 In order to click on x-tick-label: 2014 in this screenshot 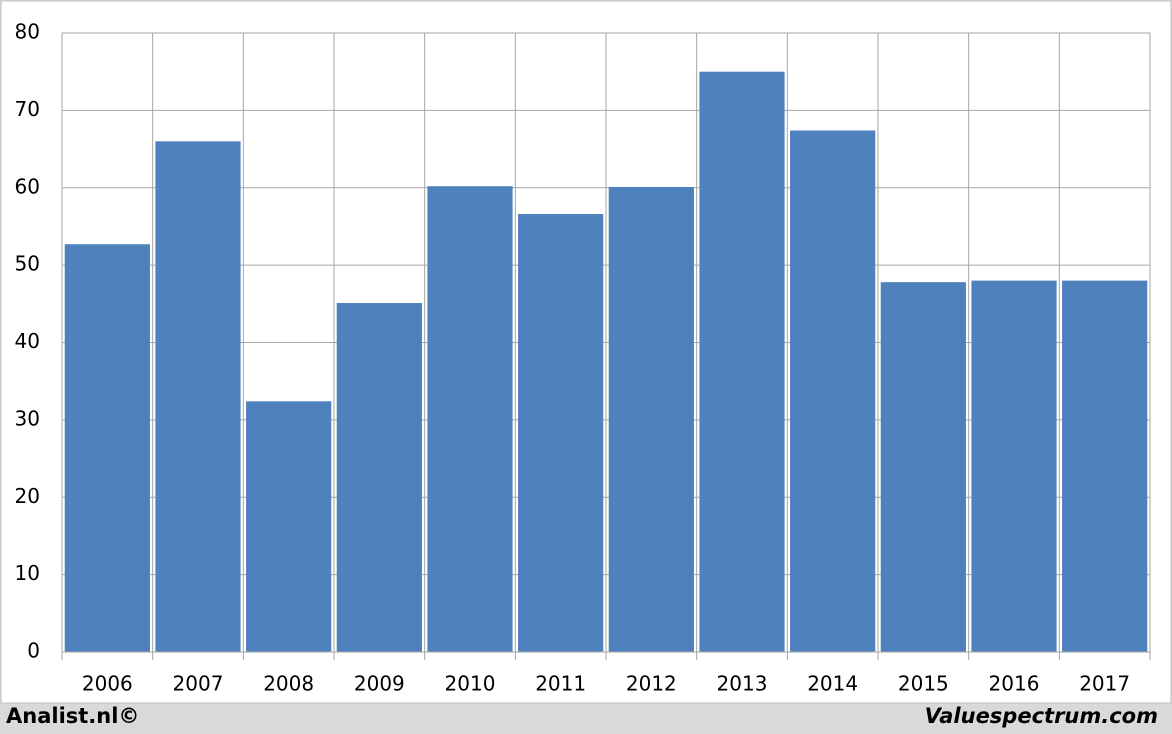, I will do `click(832, 684)`.